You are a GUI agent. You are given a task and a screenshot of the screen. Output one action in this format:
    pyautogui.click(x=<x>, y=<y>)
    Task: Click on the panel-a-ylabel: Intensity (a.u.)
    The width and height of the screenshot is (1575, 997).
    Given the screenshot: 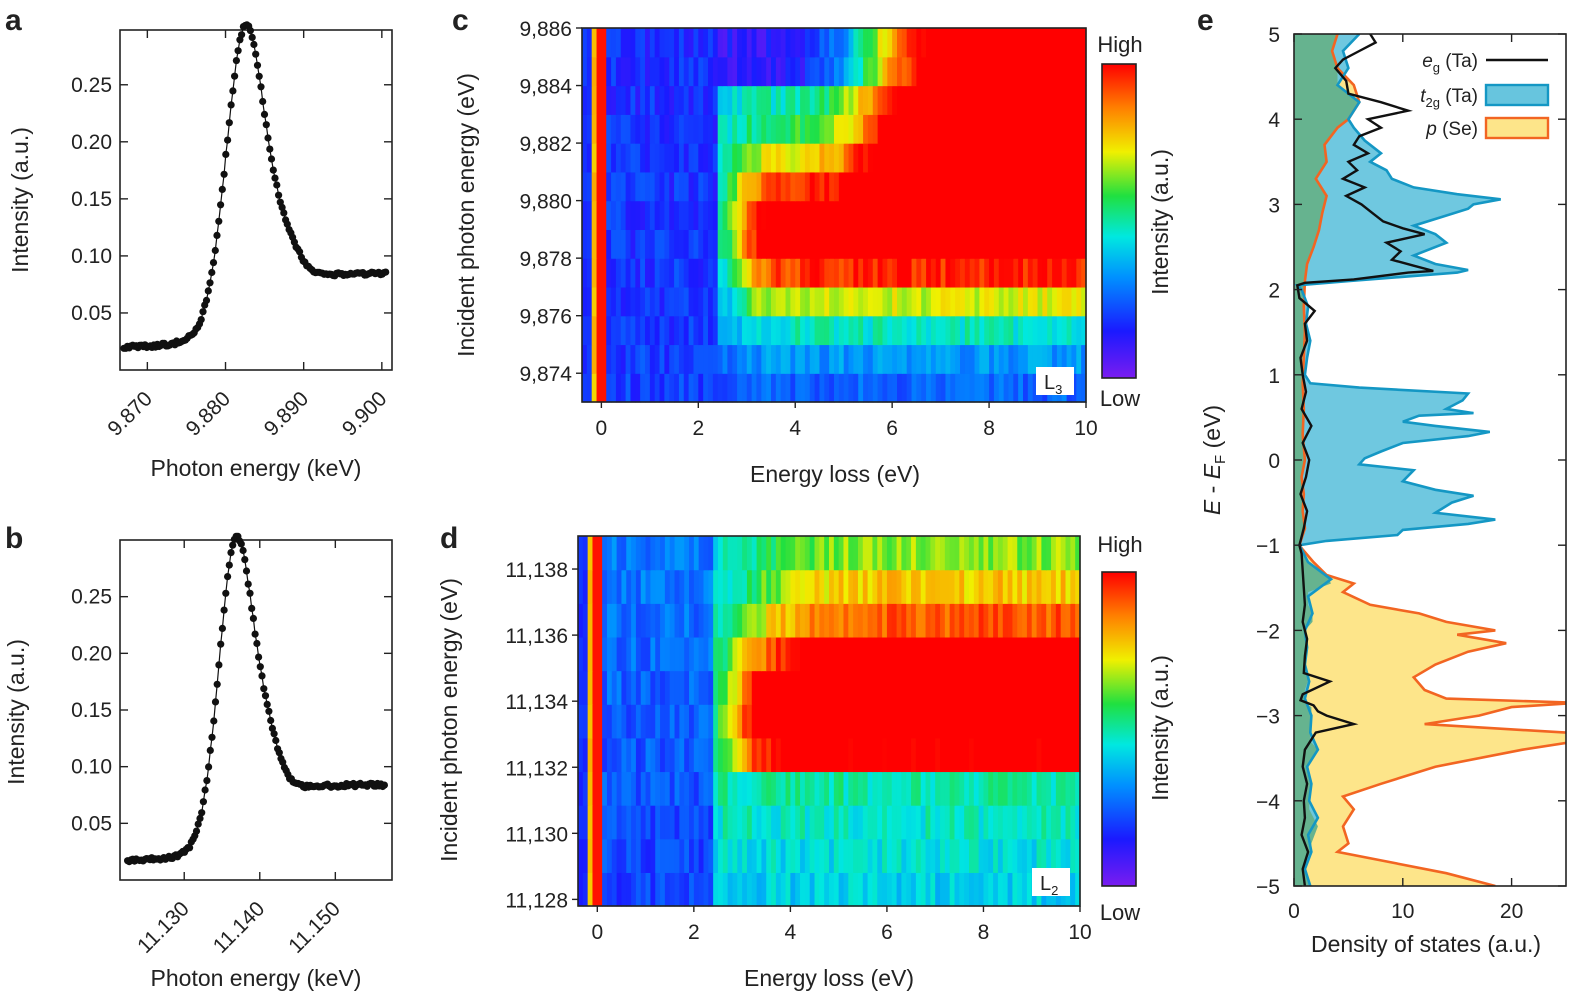 What is the action you would take?
    pyautogui.click(x=20, y=200)
    